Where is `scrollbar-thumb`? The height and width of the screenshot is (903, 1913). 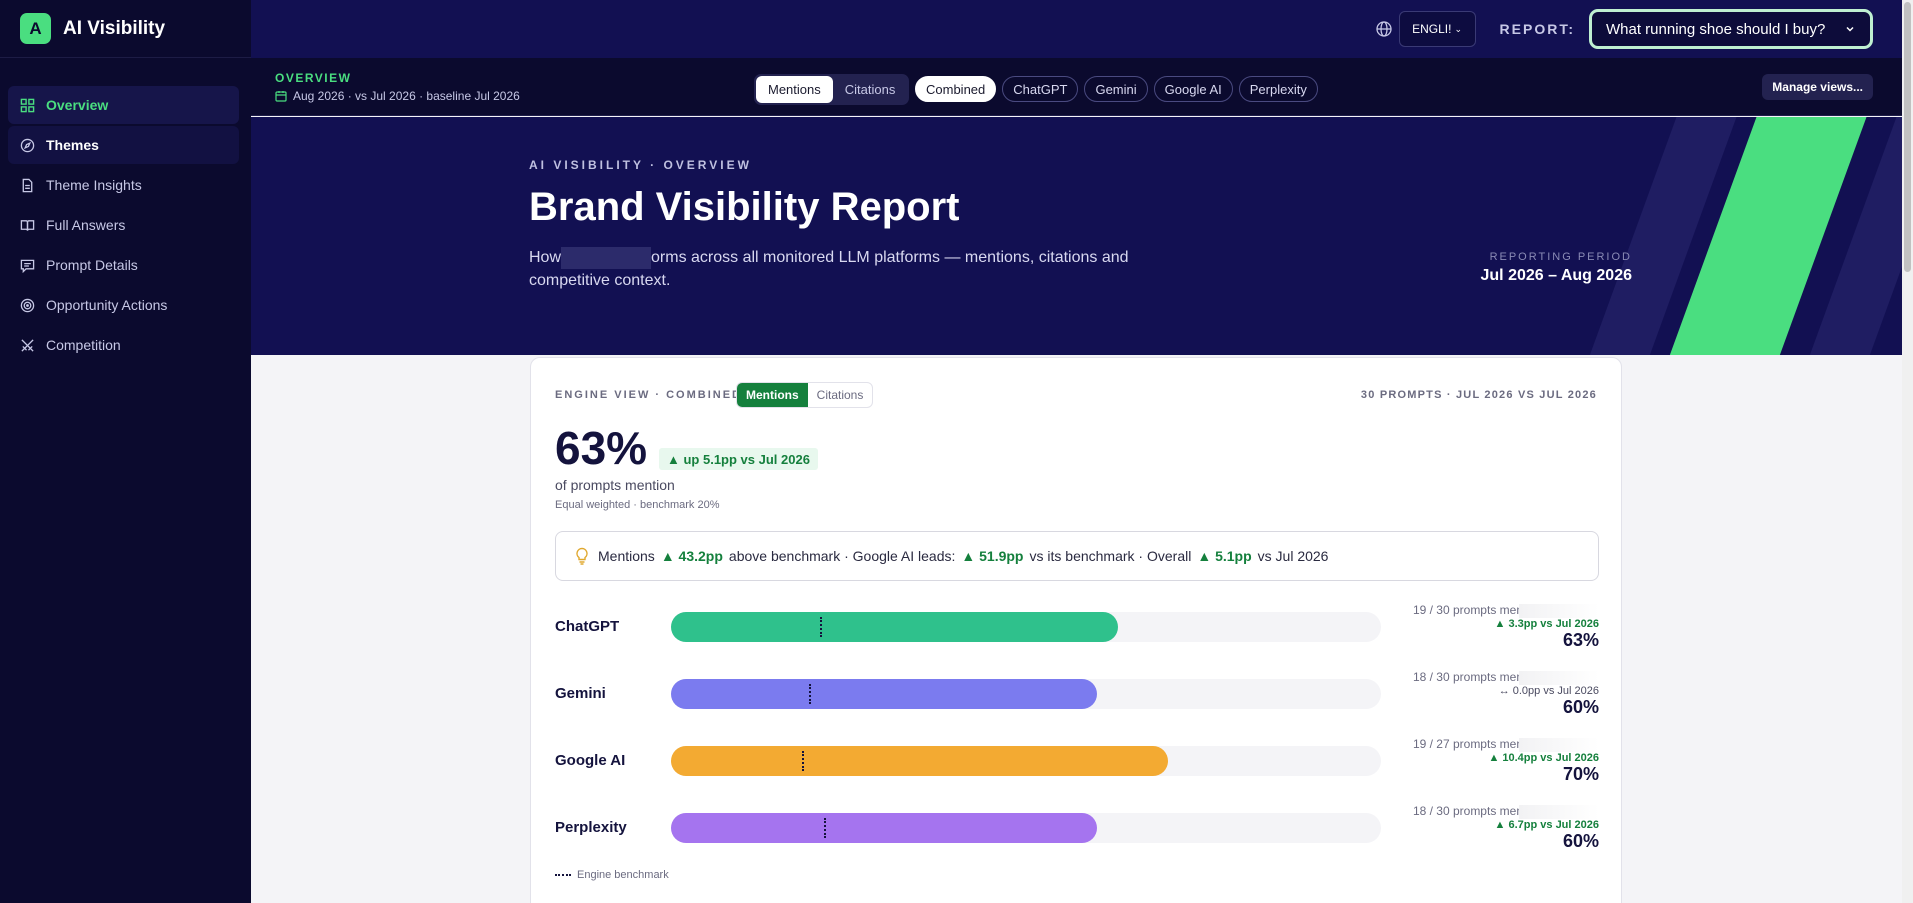
scrollbar-thumb is located at coordinates (1907, 137).